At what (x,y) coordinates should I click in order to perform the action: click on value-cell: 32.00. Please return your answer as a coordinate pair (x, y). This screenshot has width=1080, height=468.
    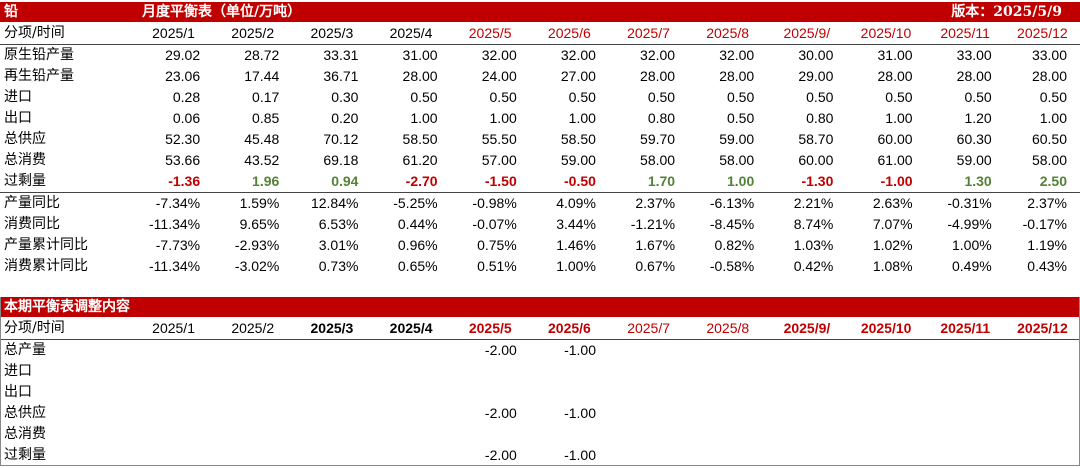
    Looking at the image, I should click on (578, 55).